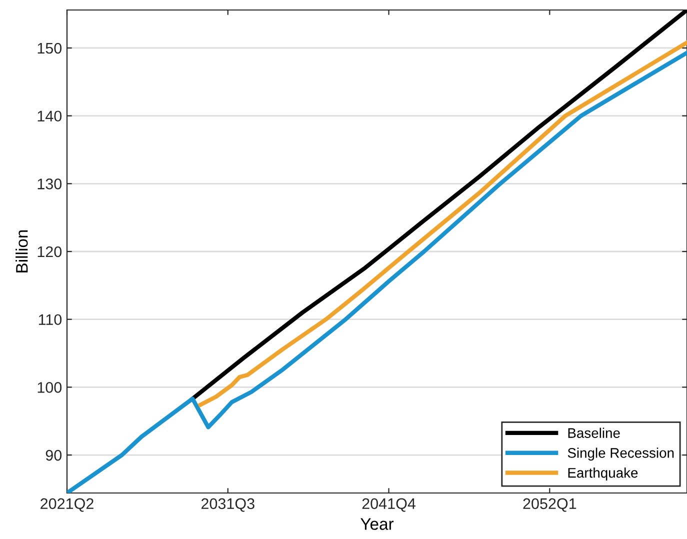 The height and width of the screenshot is (539, 687). What do you see at coordinates (50, 320) in the screenshot?
I see `y-tick-label: 110` at bounding box center [50, 320].